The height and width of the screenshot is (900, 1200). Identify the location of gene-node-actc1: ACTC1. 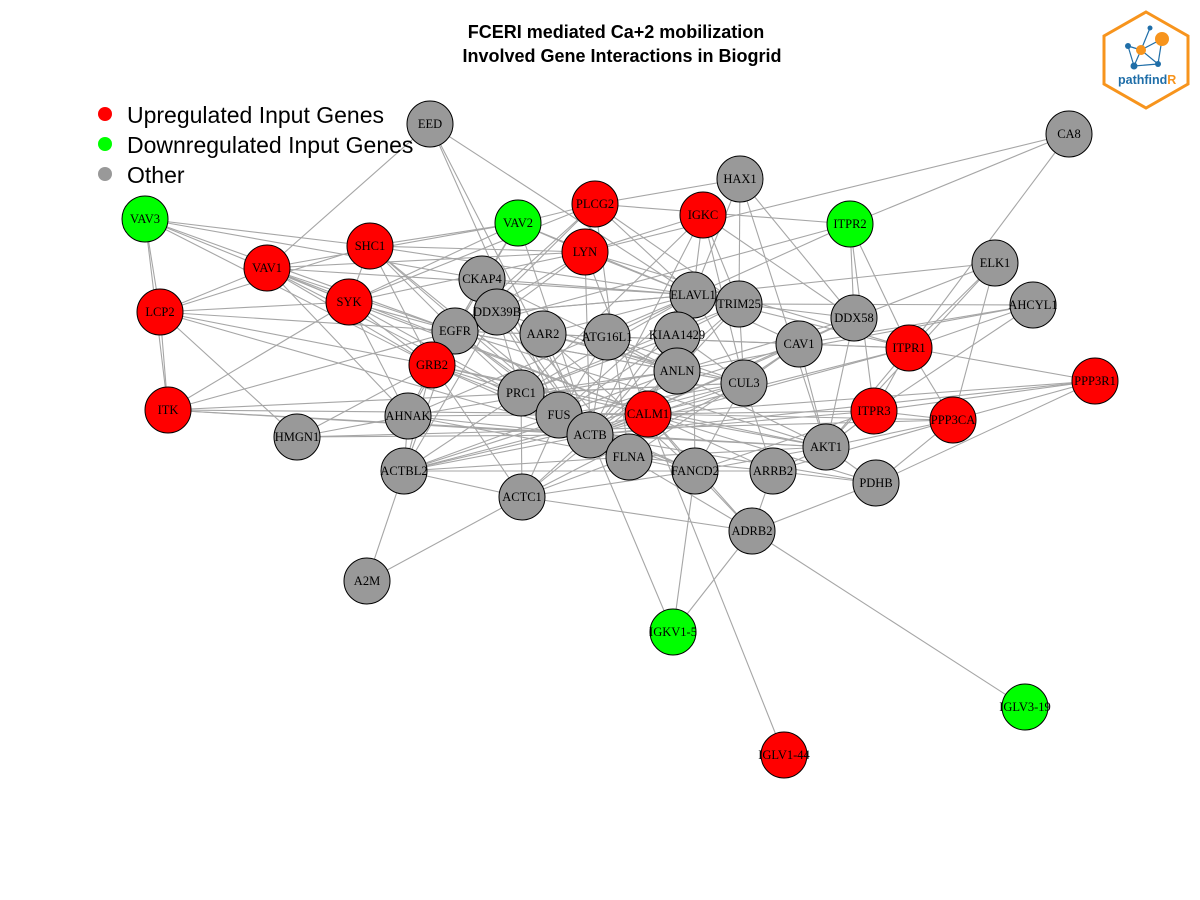
(522, 497).